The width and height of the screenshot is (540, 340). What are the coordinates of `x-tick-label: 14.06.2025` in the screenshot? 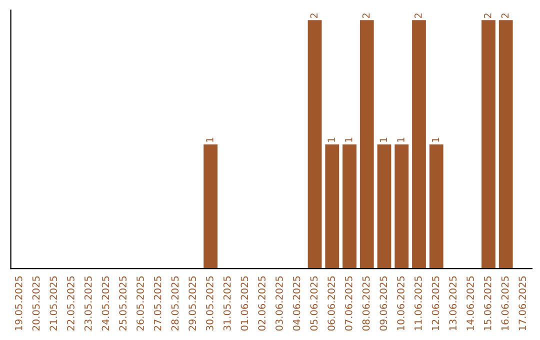 It's located at (470, 303).